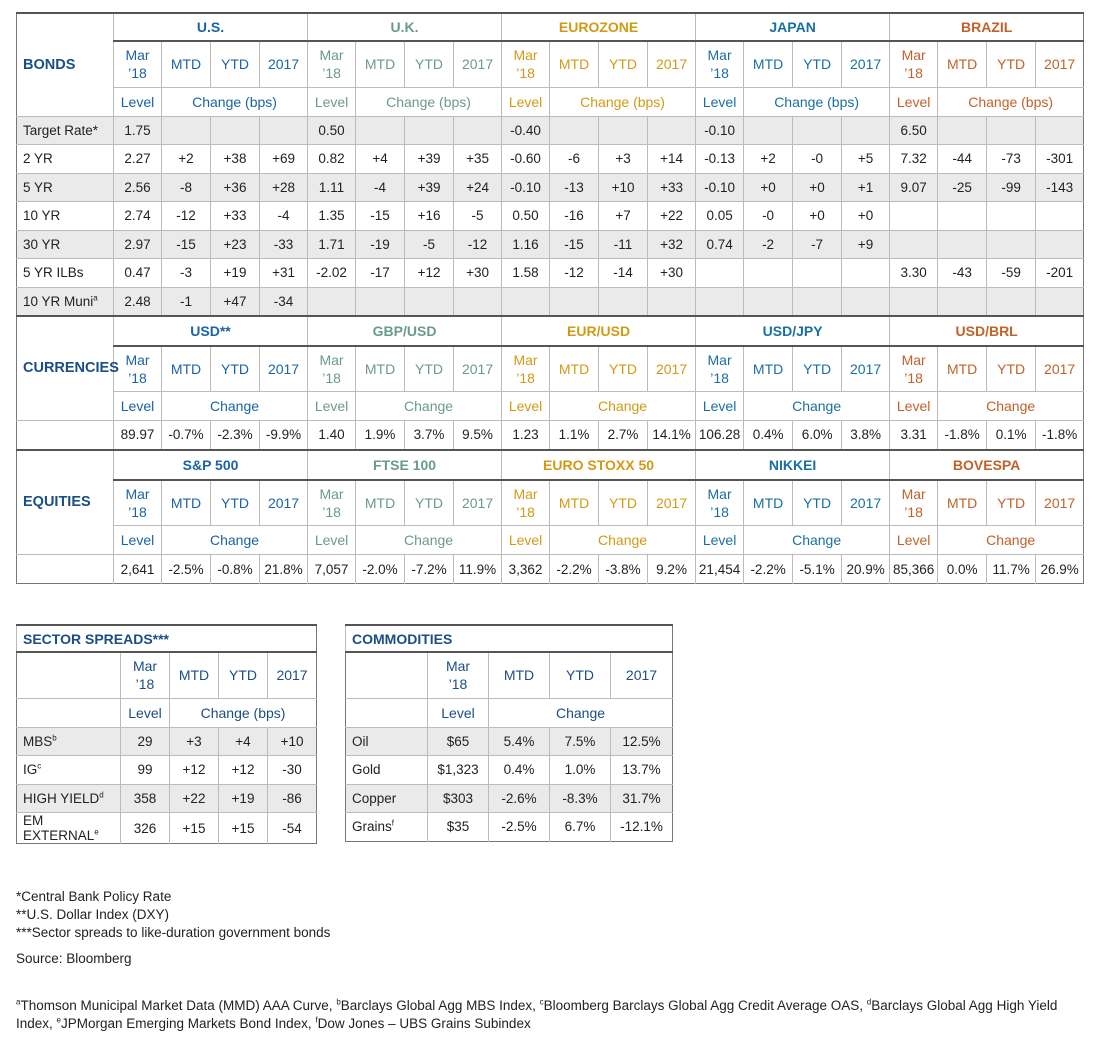 This screenshot has height=1047, width=1100. Describe the element at coordinates (137, 569) in the screenshot. I see `value-cell: 2,641` at that location.